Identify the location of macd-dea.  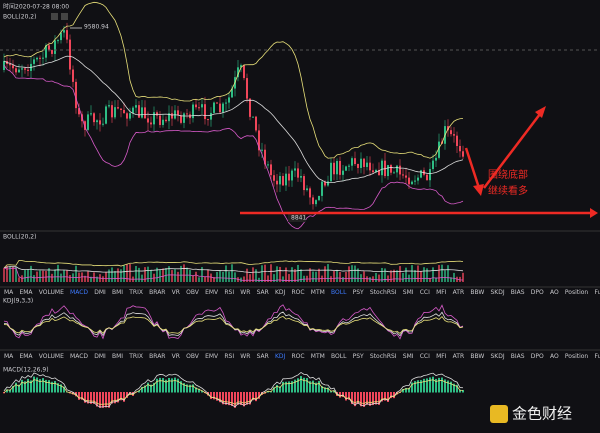
(233, 391).